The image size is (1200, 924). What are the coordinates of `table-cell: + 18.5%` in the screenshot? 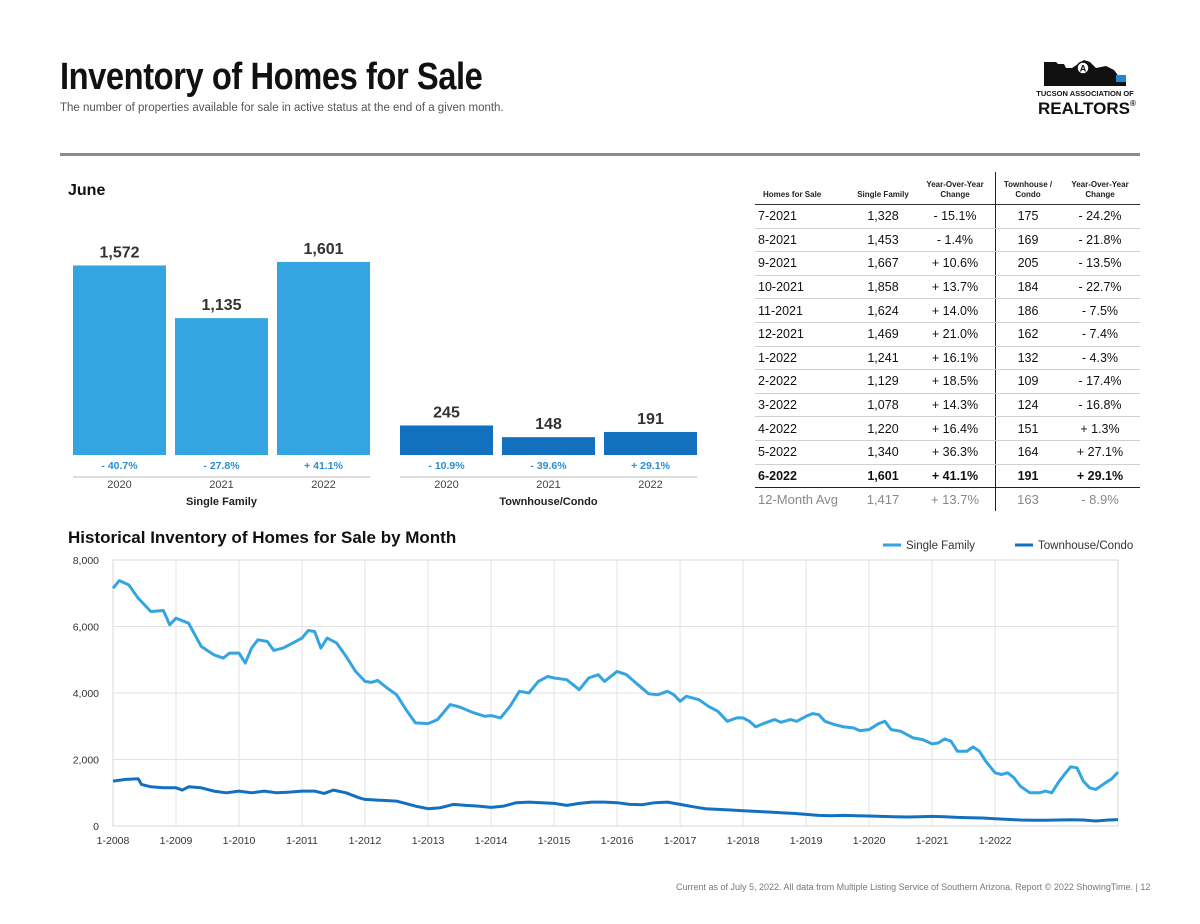 It's located at (955, 381).